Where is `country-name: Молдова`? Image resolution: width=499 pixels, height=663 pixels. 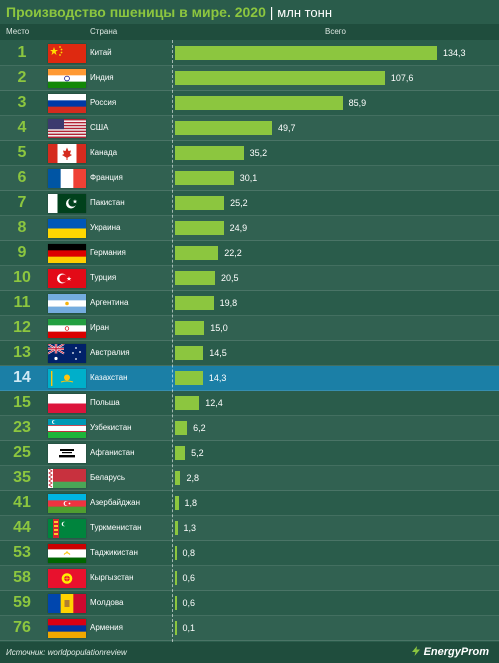
country-name: Молдова is located at coordinates (107, 602).